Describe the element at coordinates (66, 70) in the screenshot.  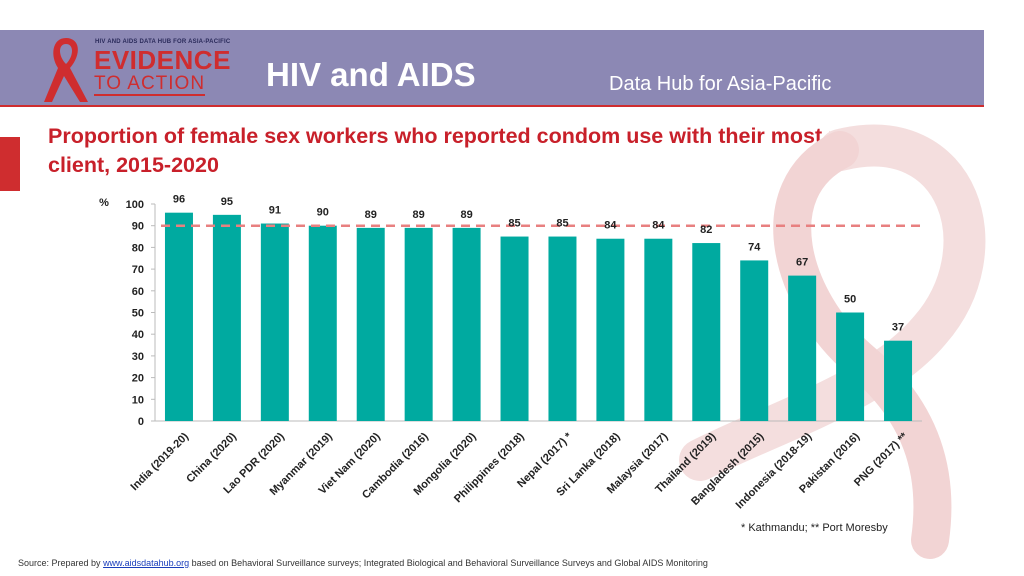
I see `red-ribbon-icon` at that location.